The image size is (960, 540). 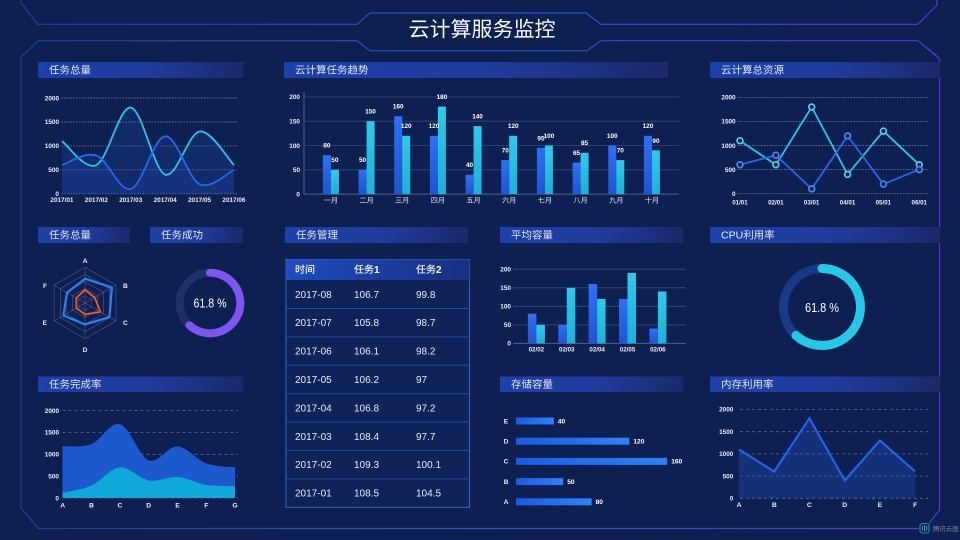 I want to click on svg-text: 108.5, so click(x=366, y=494).